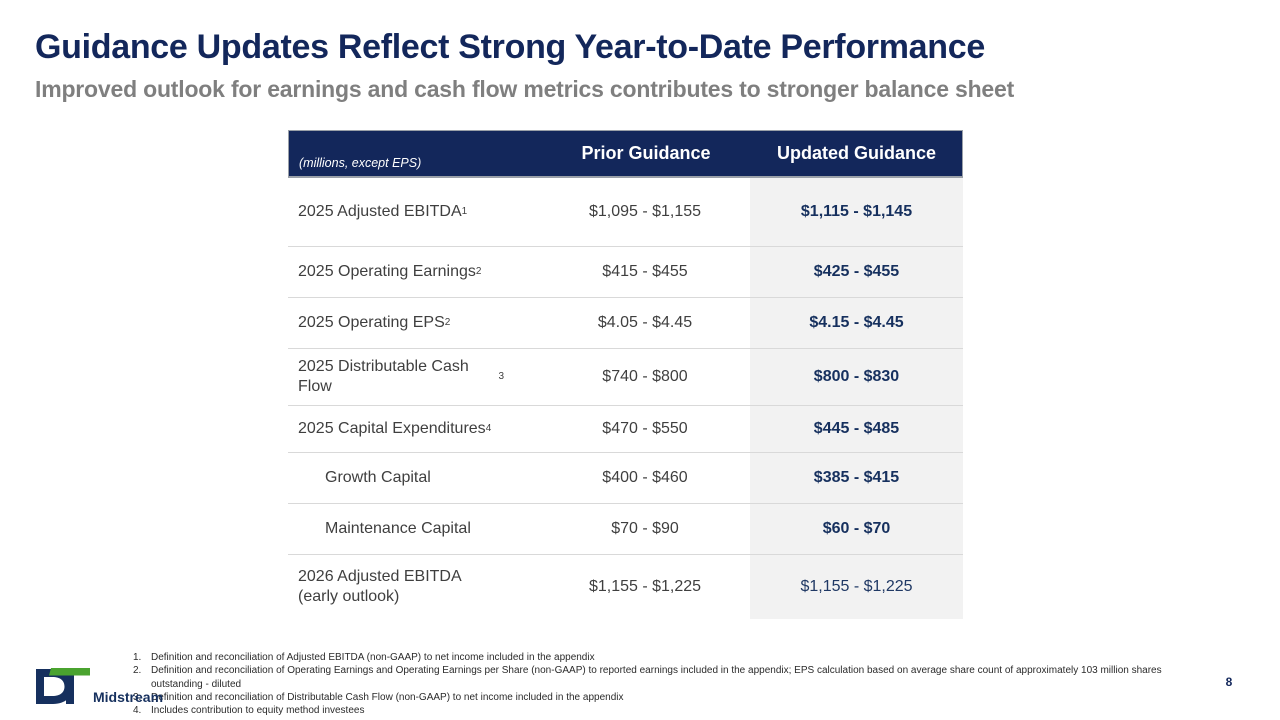  Describe the element at coordinates (856, 377) in the screenshot. I see `updated-guidance-value: $800 - $830` at that location.